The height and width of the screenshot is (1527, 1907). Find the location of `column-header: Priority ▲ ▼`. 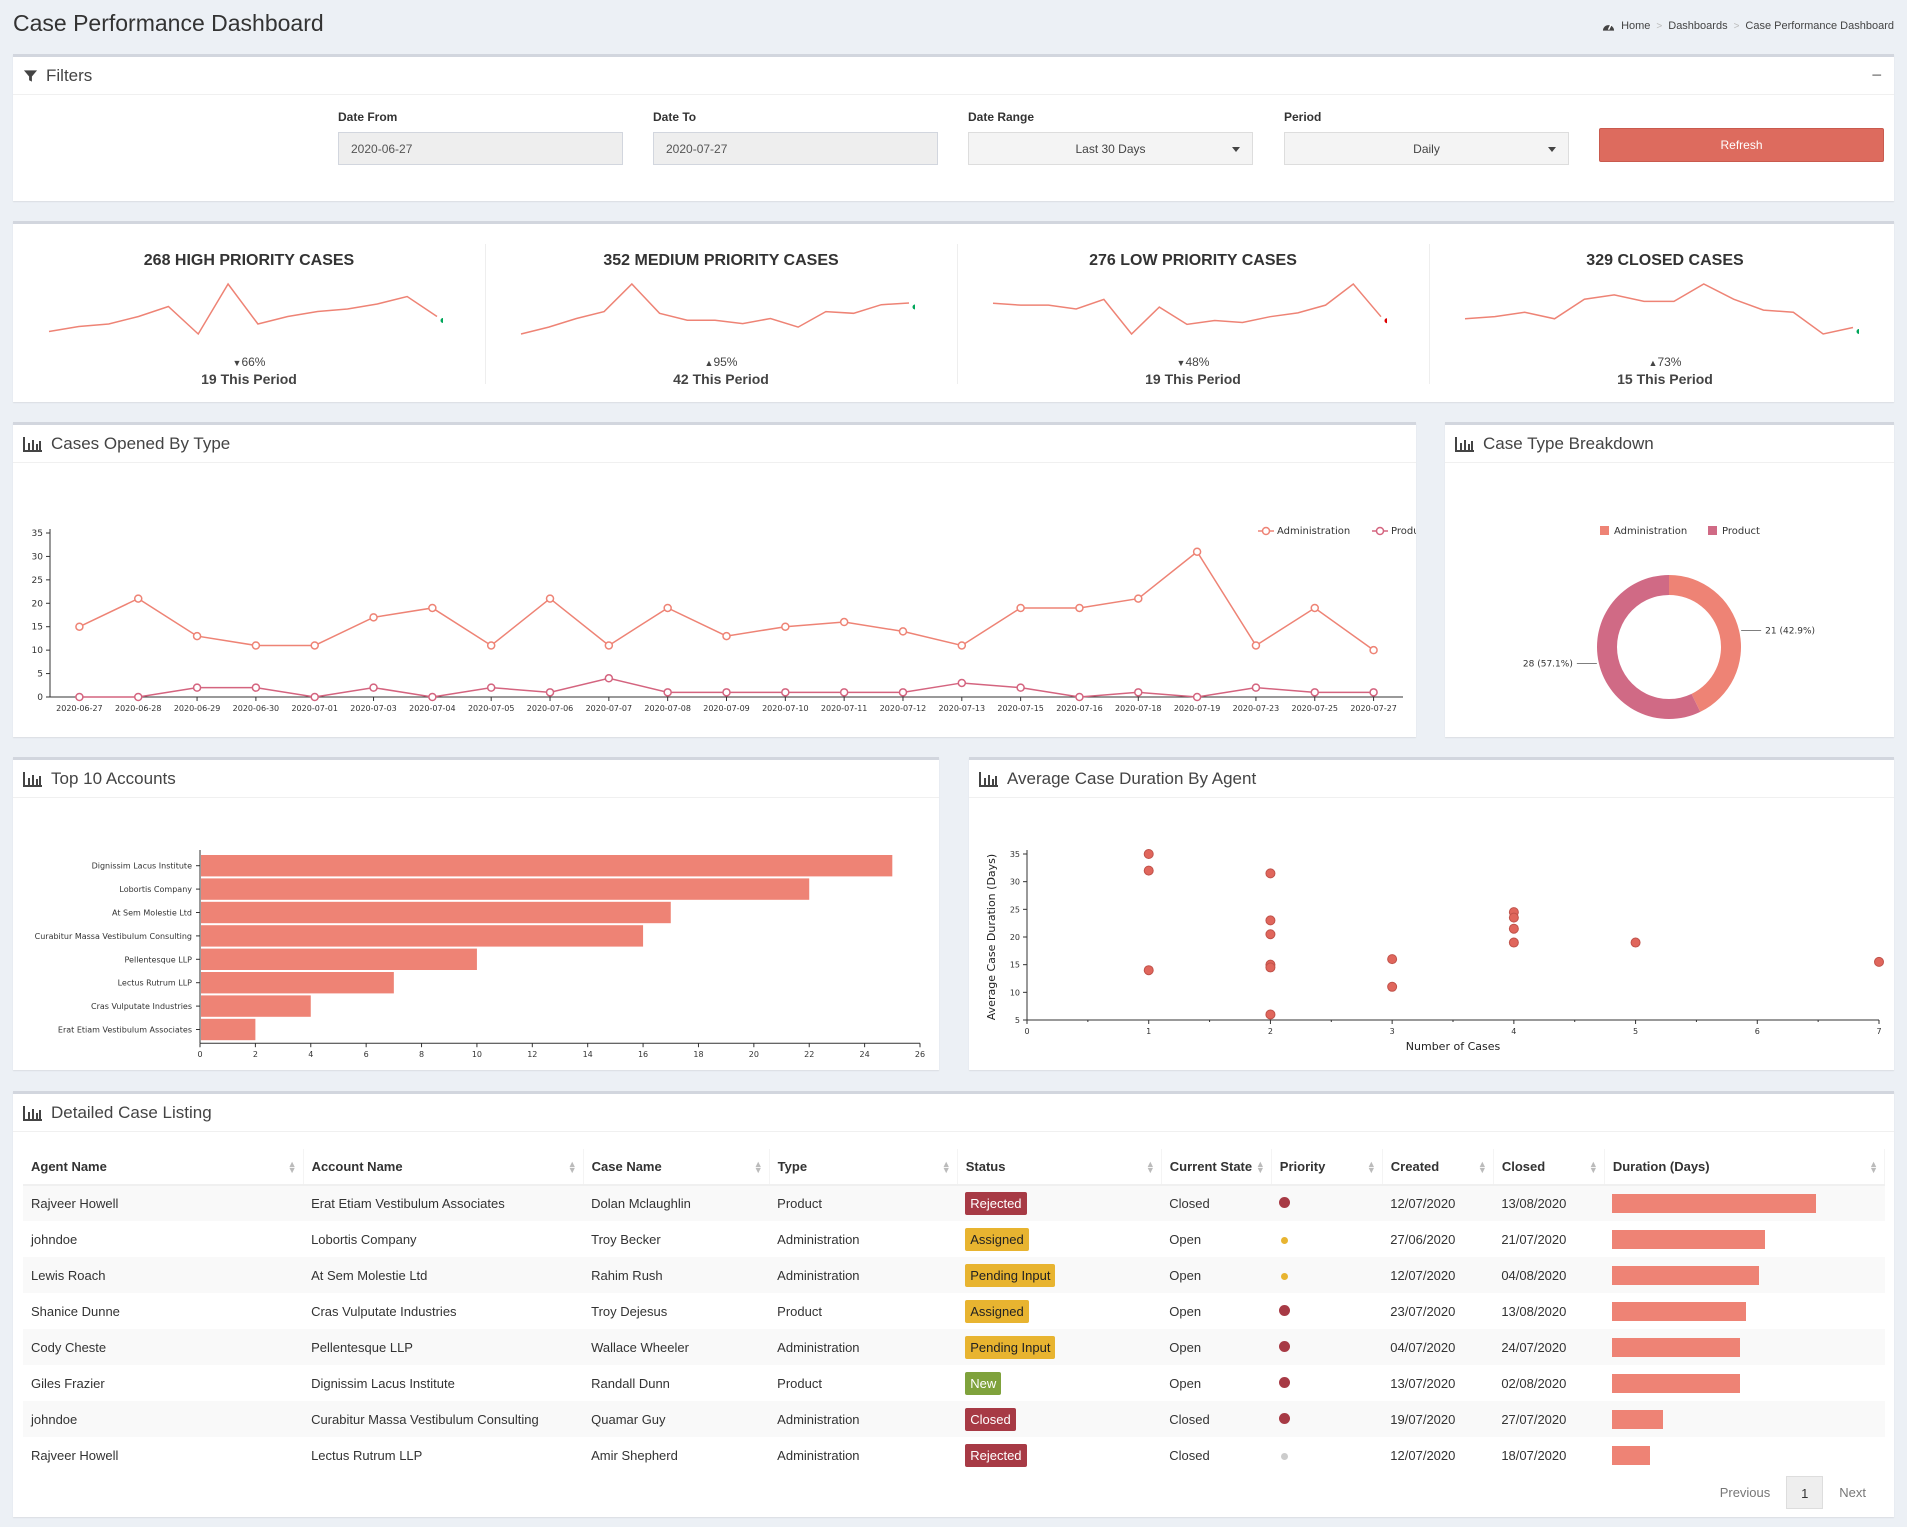

column-header: Priority ▲ ▼ is located at coordinates (1327, 1167).